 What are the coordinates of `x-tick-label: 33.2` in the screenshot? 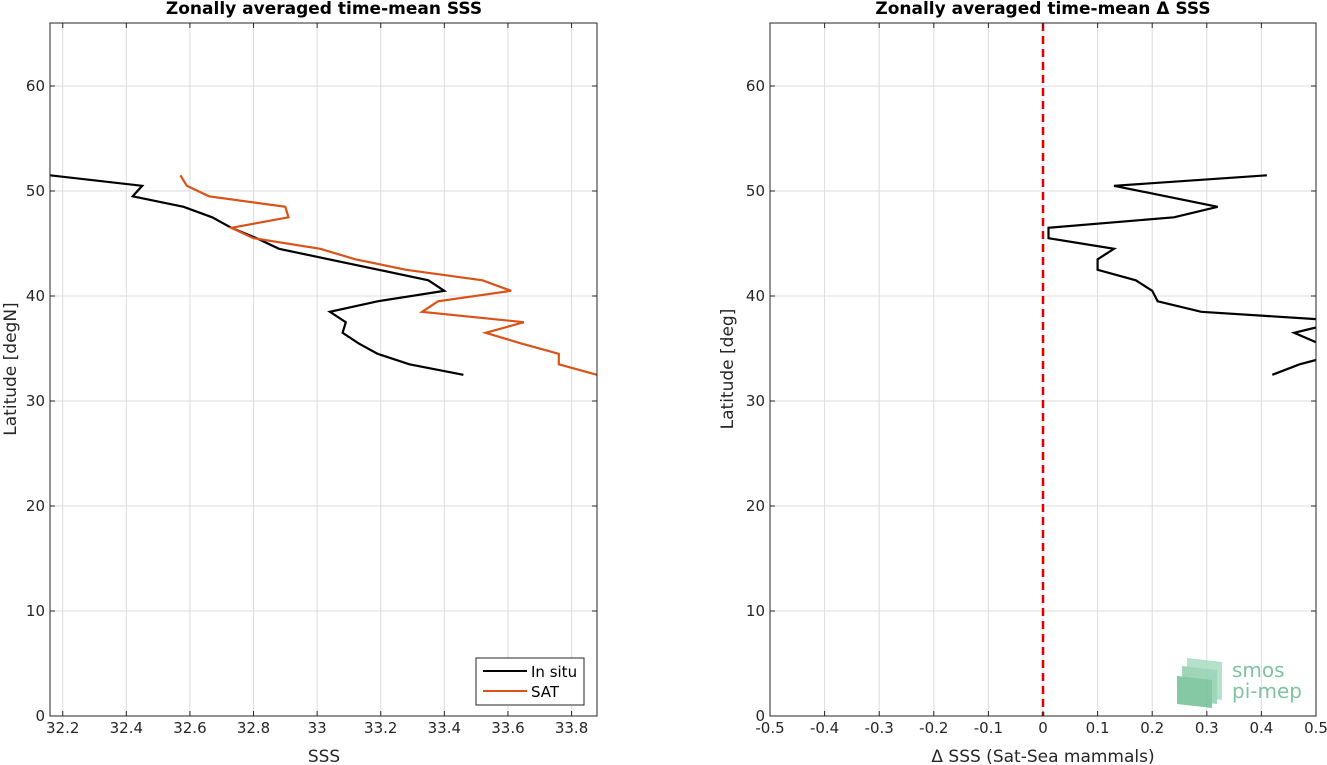 It's located at (380, 728).